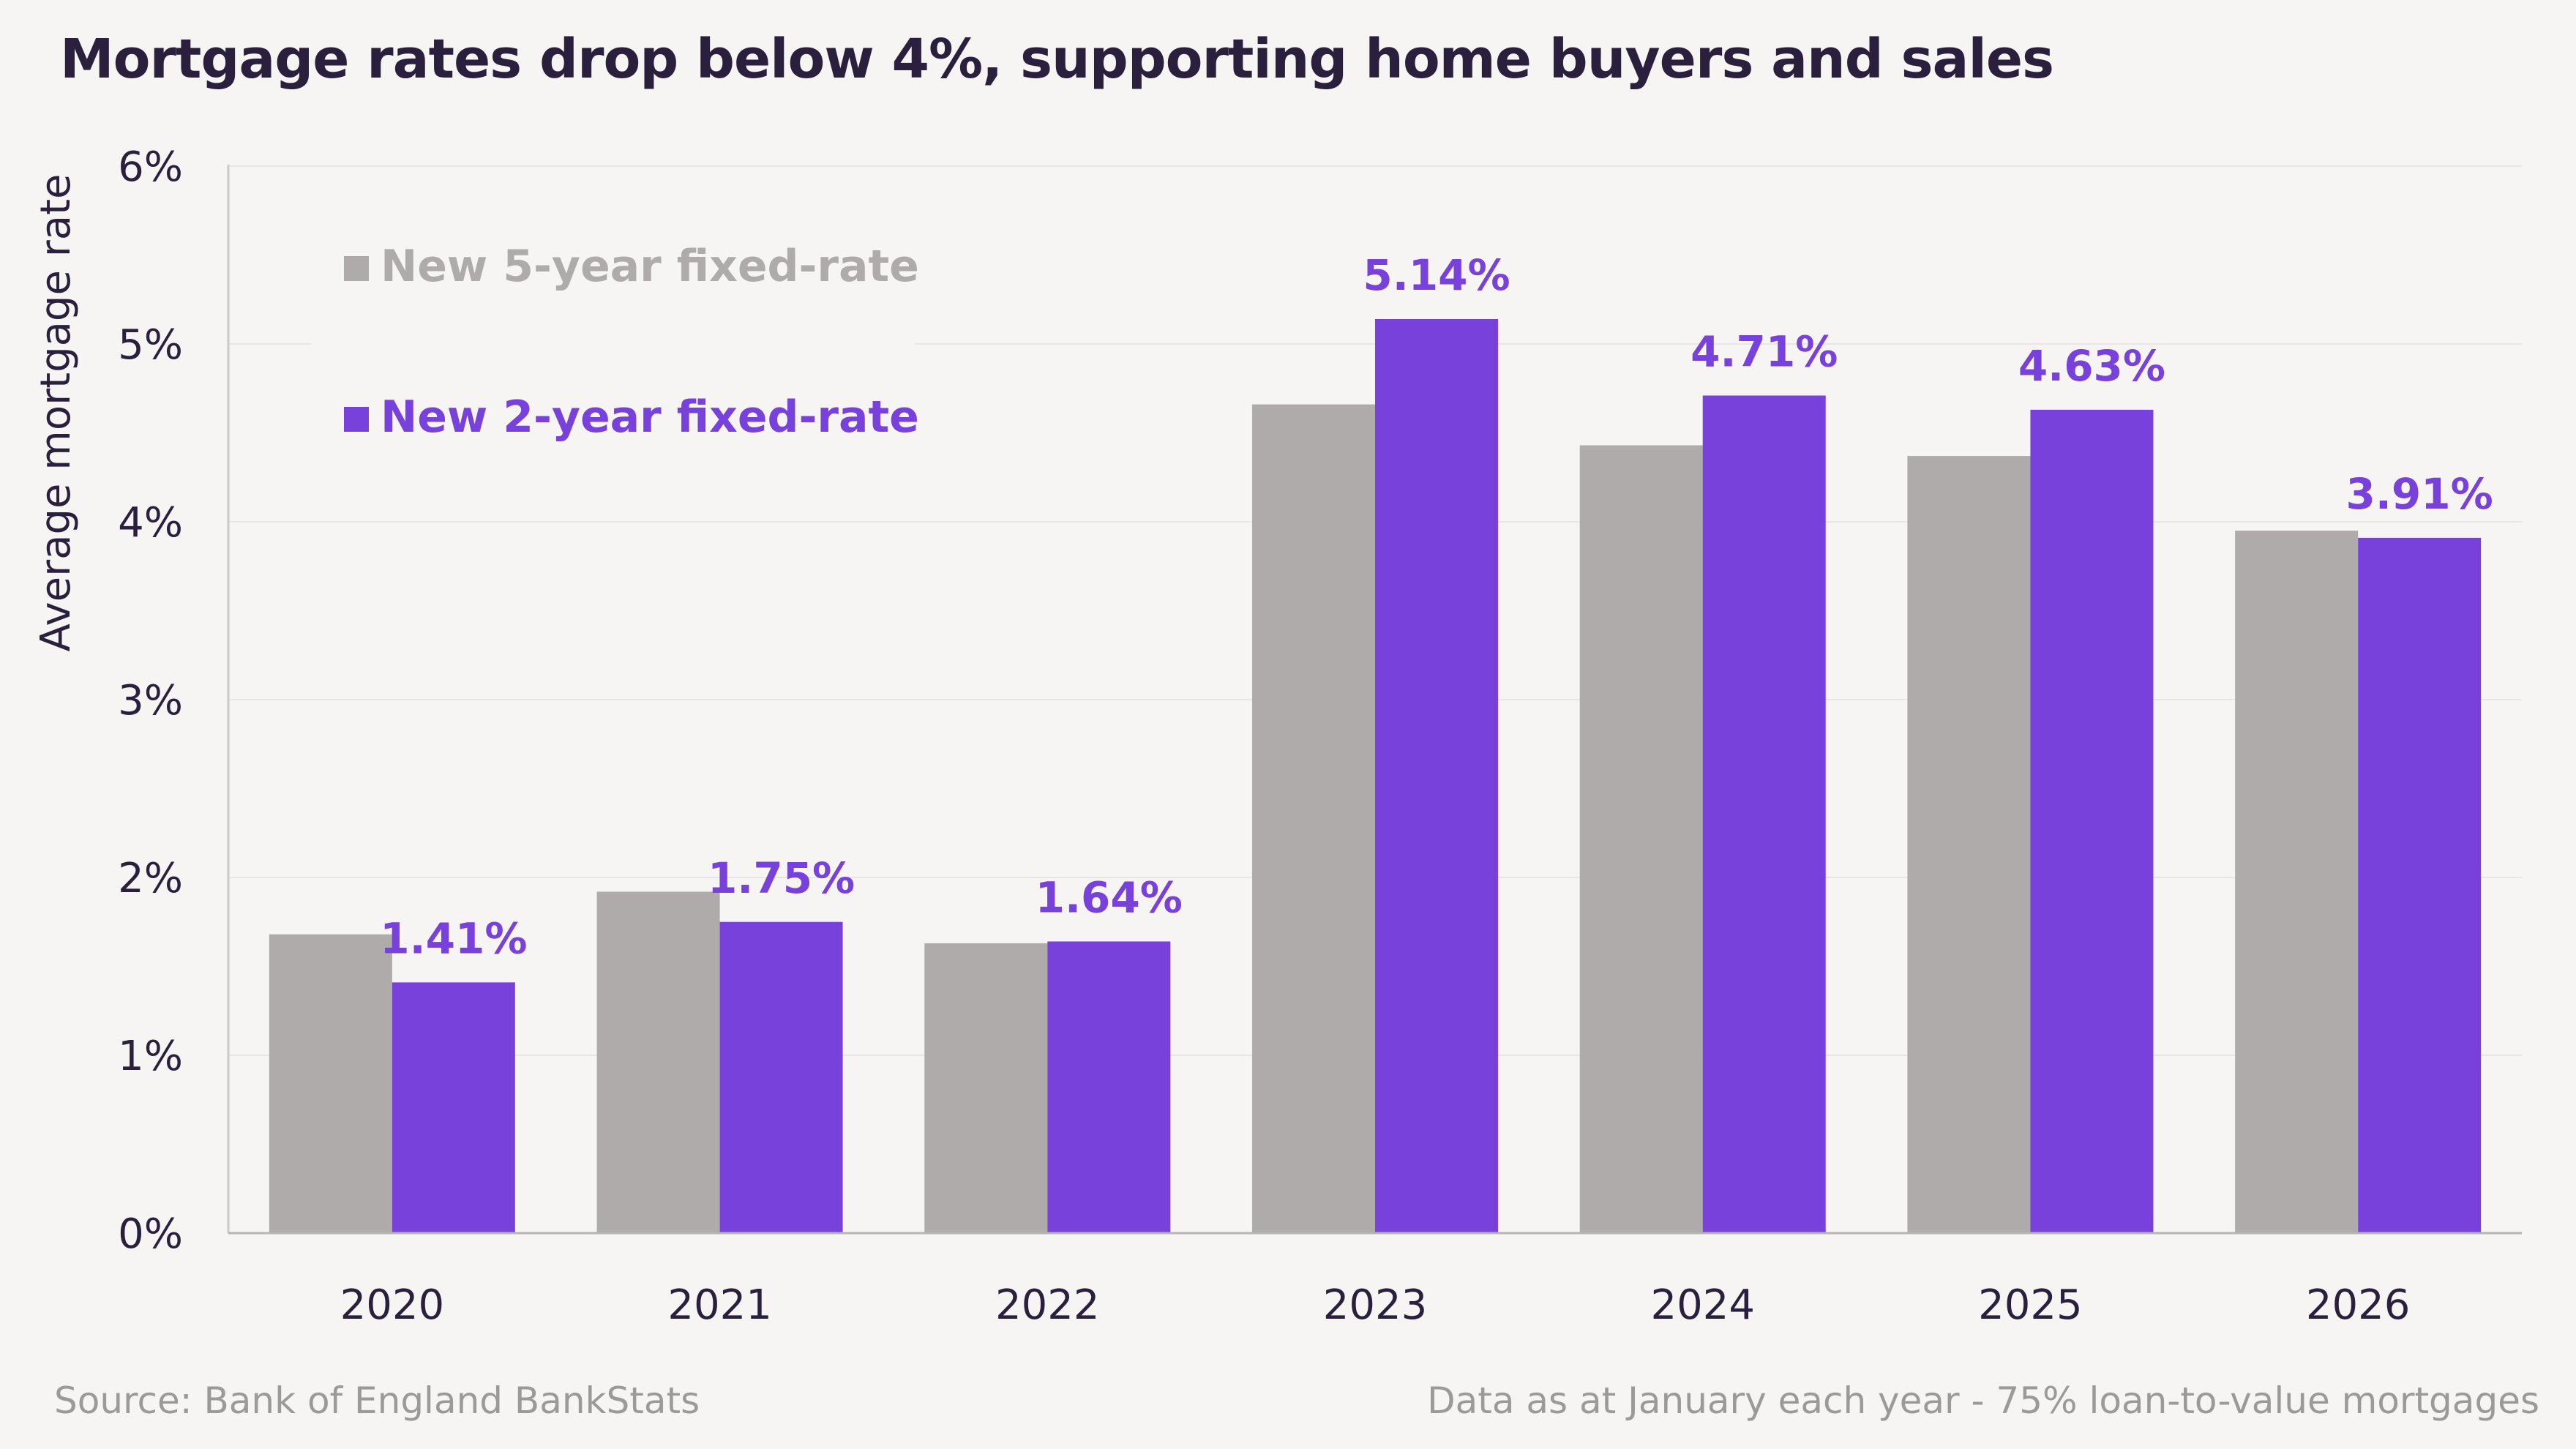 Image resolution: width=2576 pixels, height=1449 pixels. Describe the element at coordinates (781, 878) in the screenshot. I see `data-label: 1.75%` at that location.